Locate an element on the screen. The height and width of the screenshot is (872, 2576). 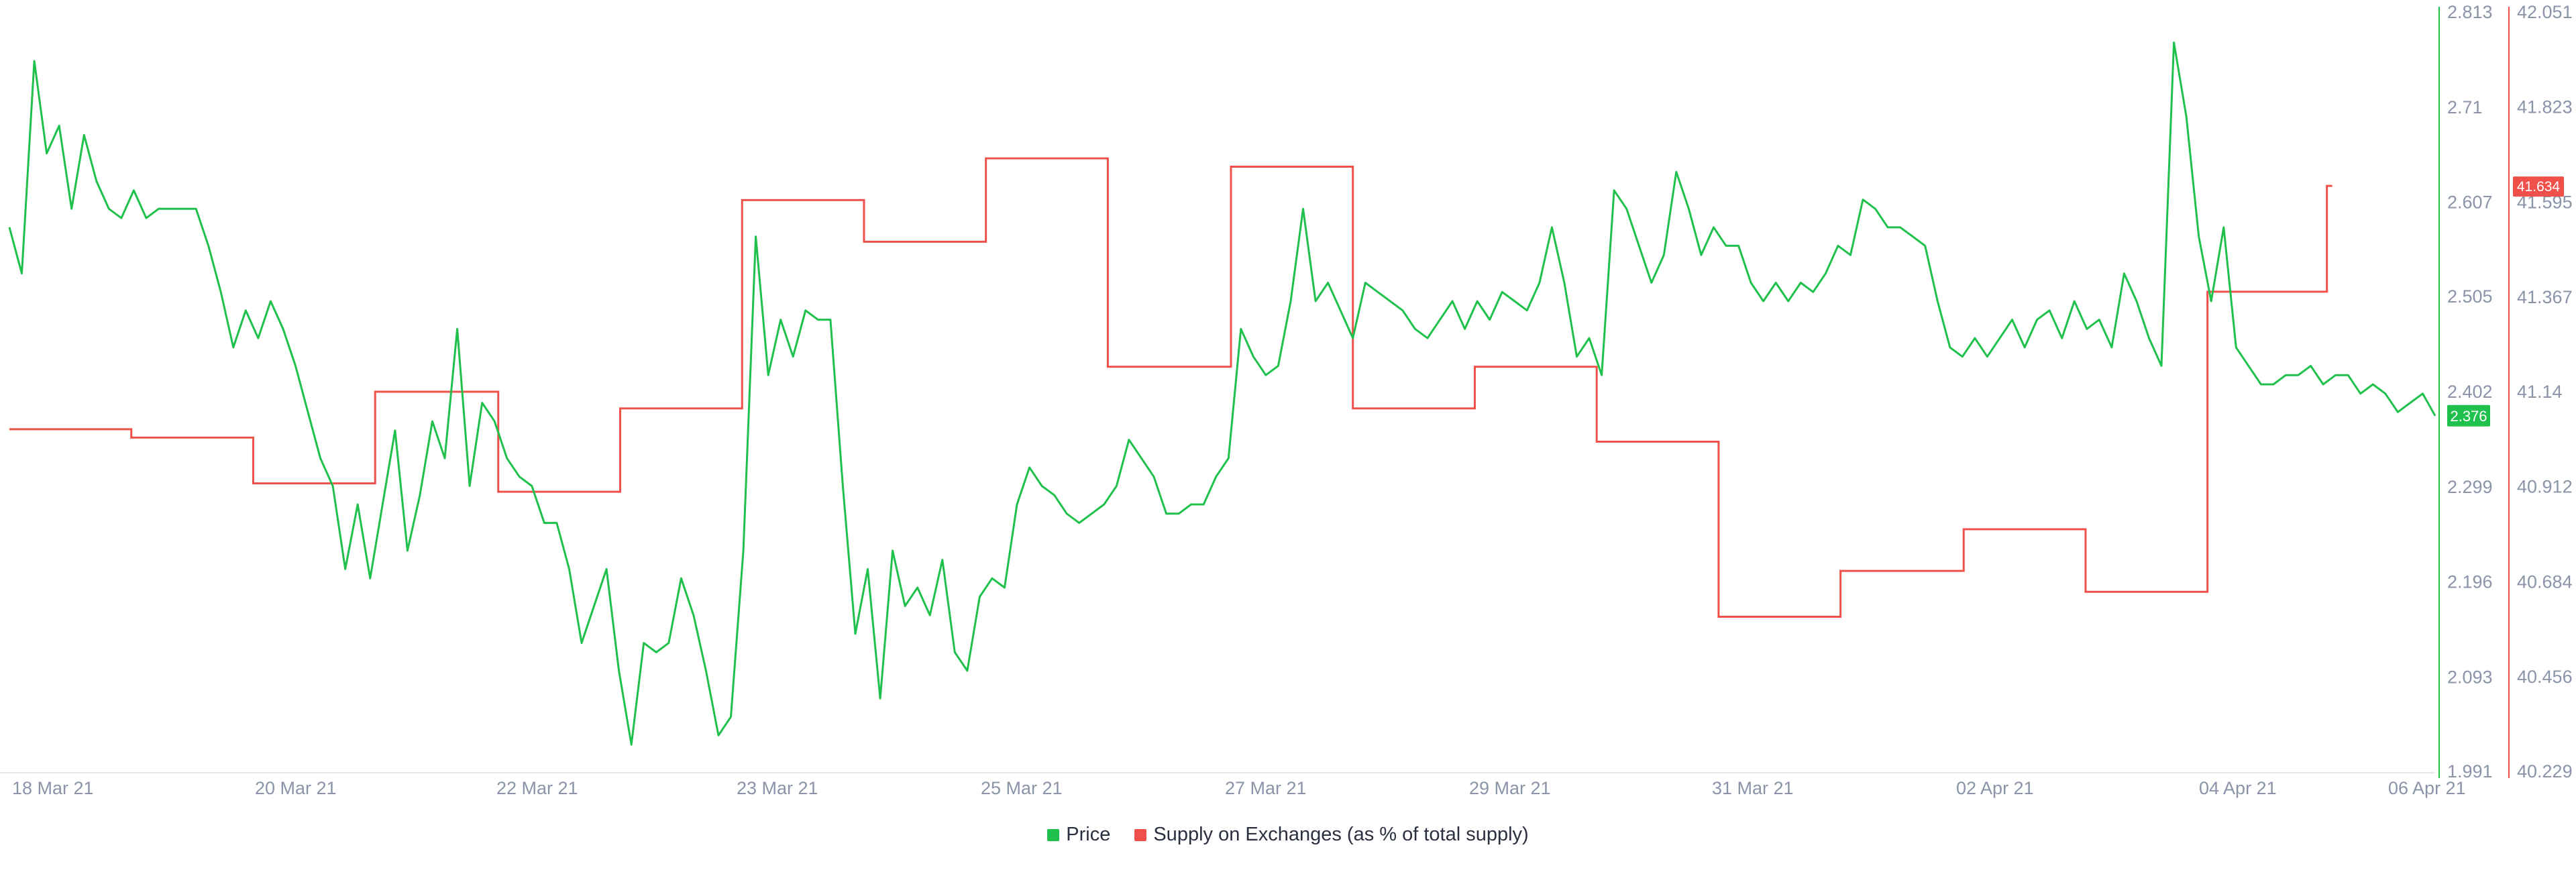
price-last-badge is located at coordinates (2468, 415).